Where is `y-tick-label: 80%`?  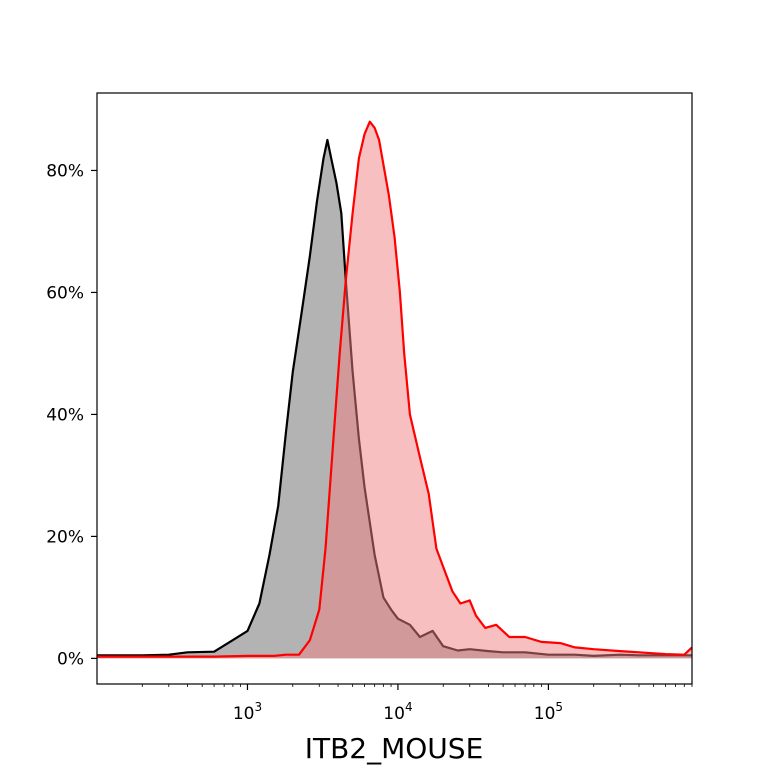 y-tick-label: 80% is located at coordinates (65, 171).